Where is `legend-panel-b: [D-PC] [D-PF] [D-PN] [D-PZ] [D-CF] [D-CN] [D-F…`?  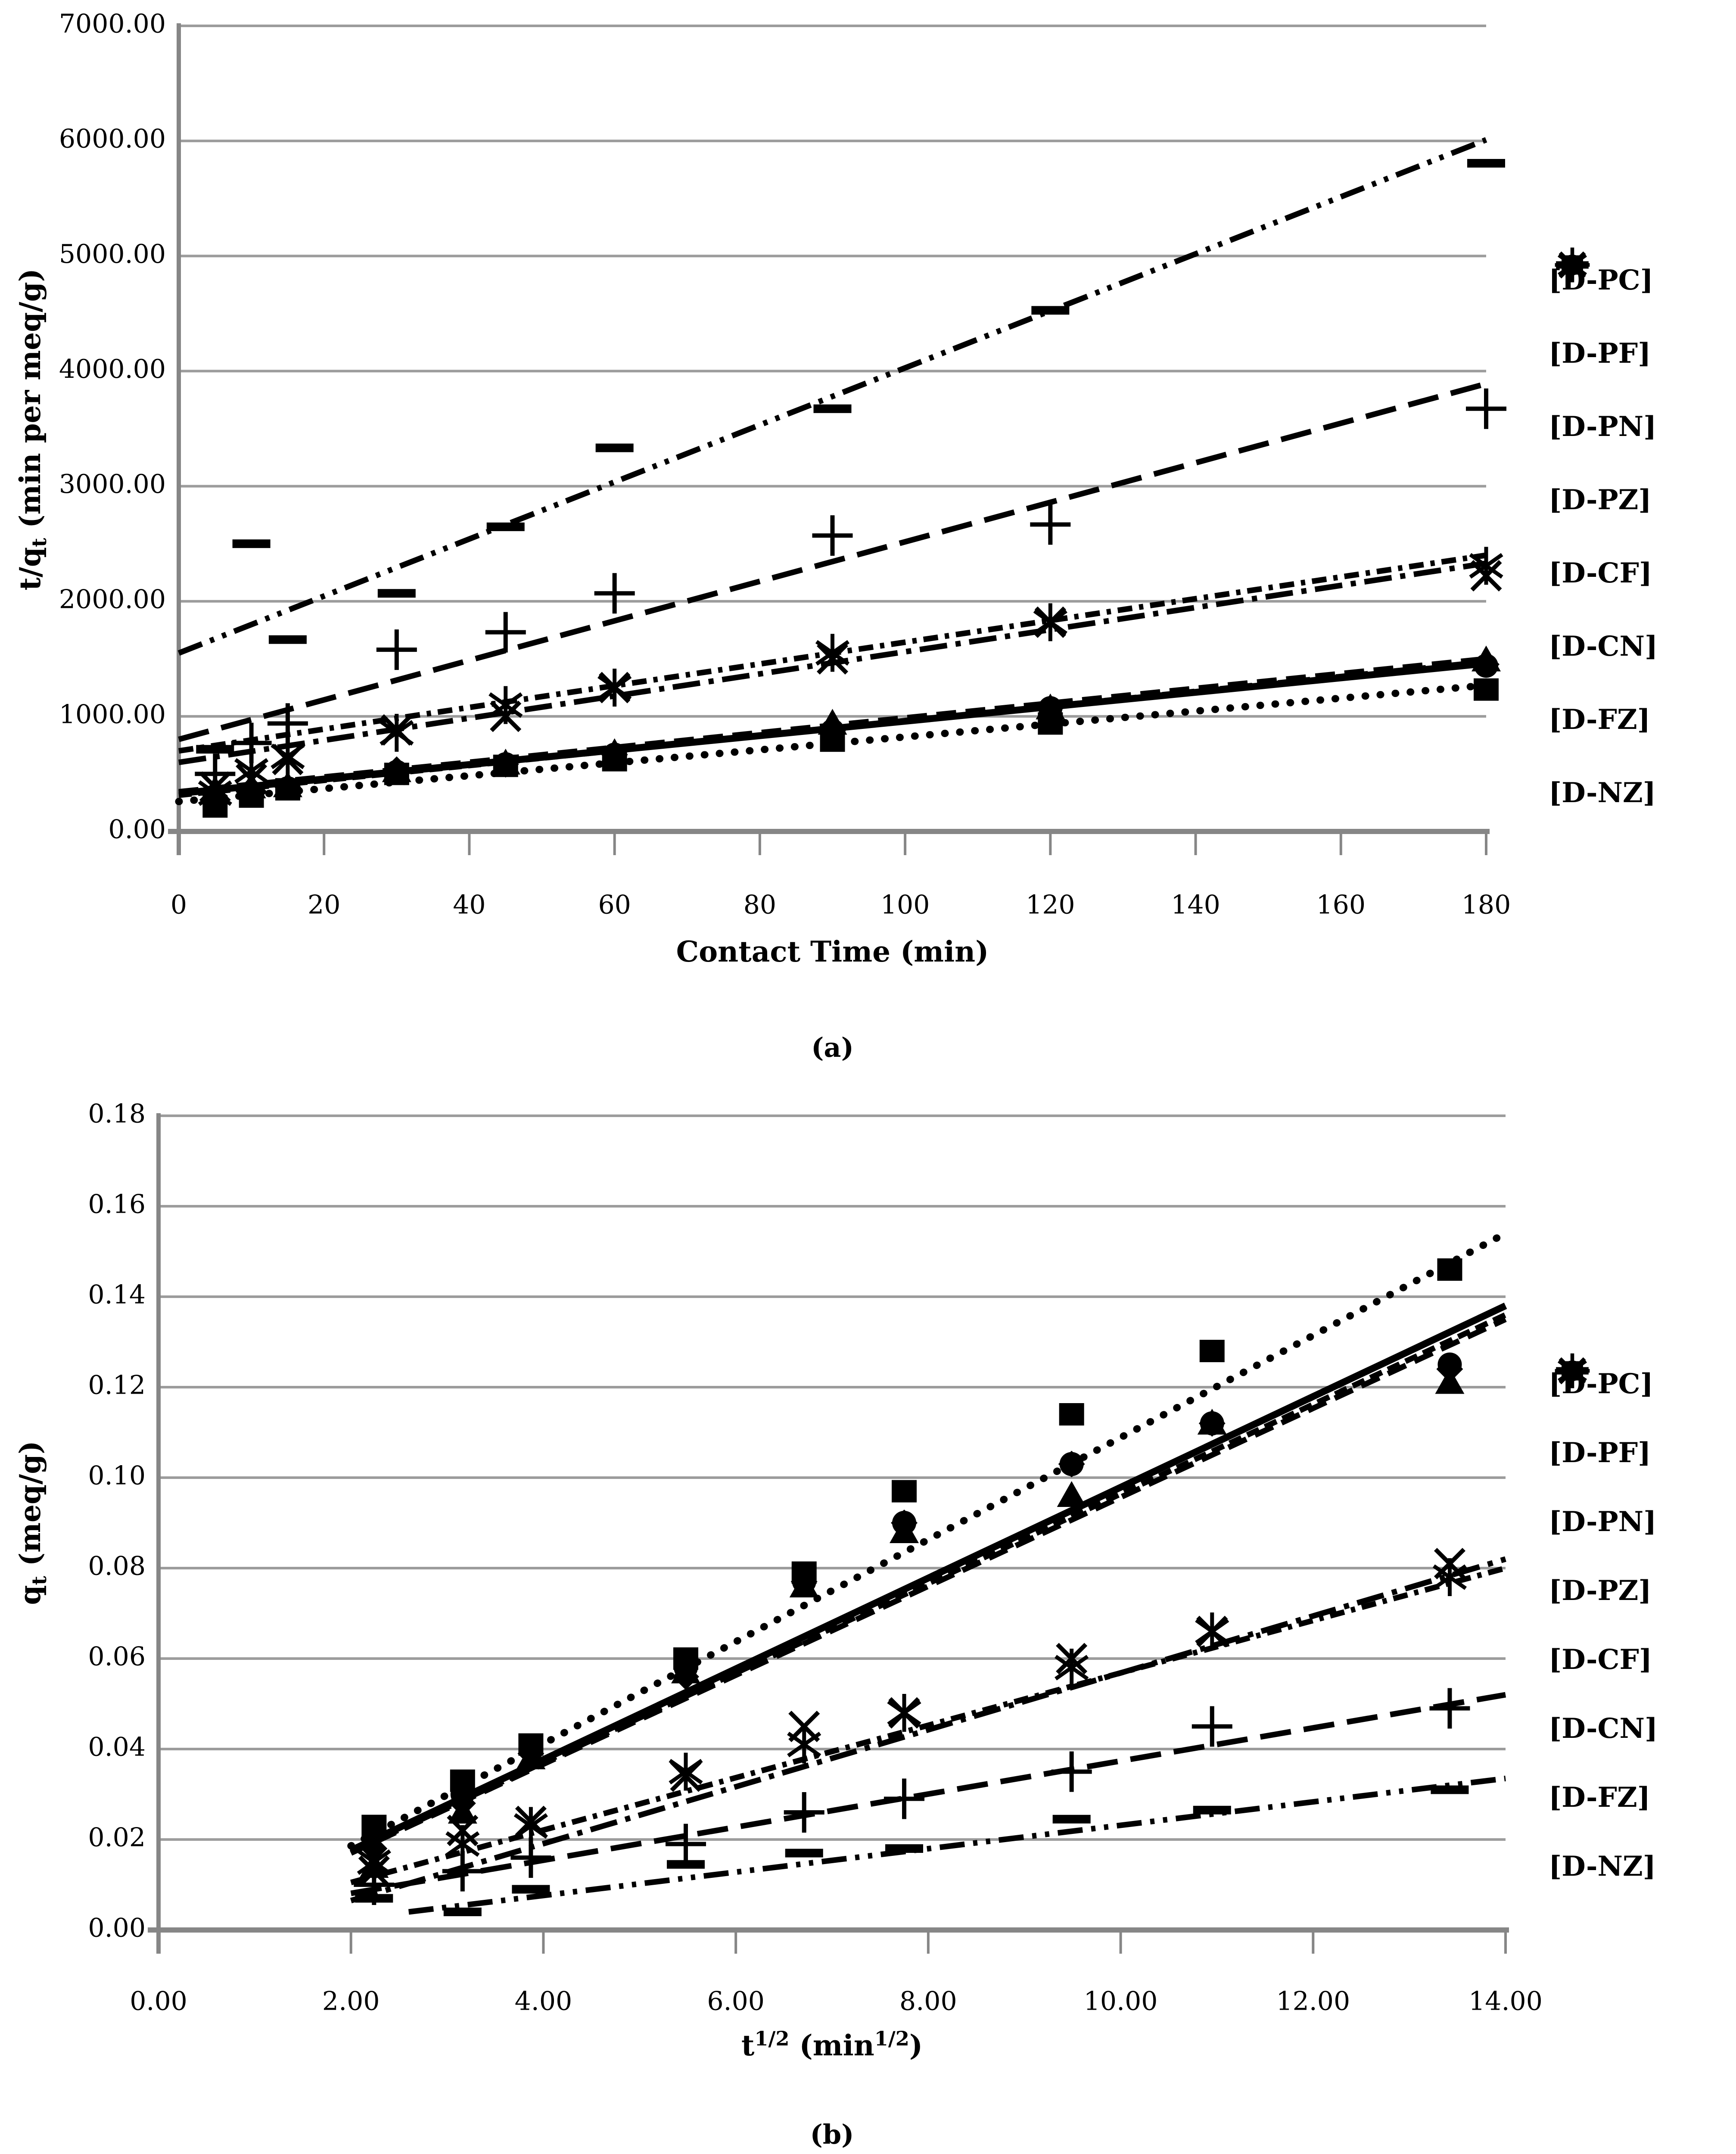
legend-panel-b: [D-PC] [D-PF] [D-PN] [D-PZ] [D-CF] [D-CN] [D-F… is located at coordinates (1604, 1625).